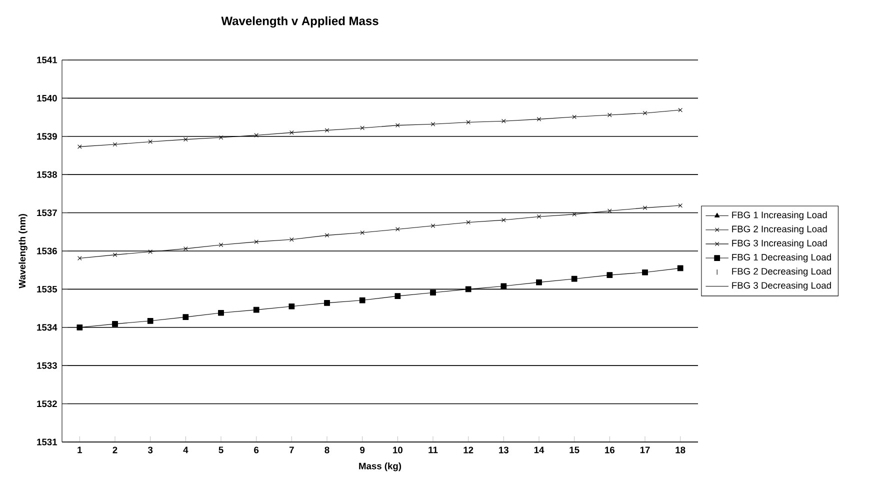  I want to click on x-tick-label: 15, so click(575, 450).